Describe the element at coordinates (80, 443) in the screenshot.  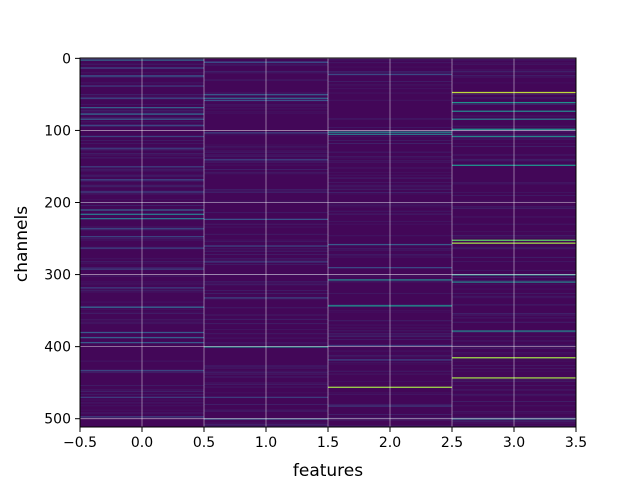
I see `x-tick-label: −0.5` at that location.